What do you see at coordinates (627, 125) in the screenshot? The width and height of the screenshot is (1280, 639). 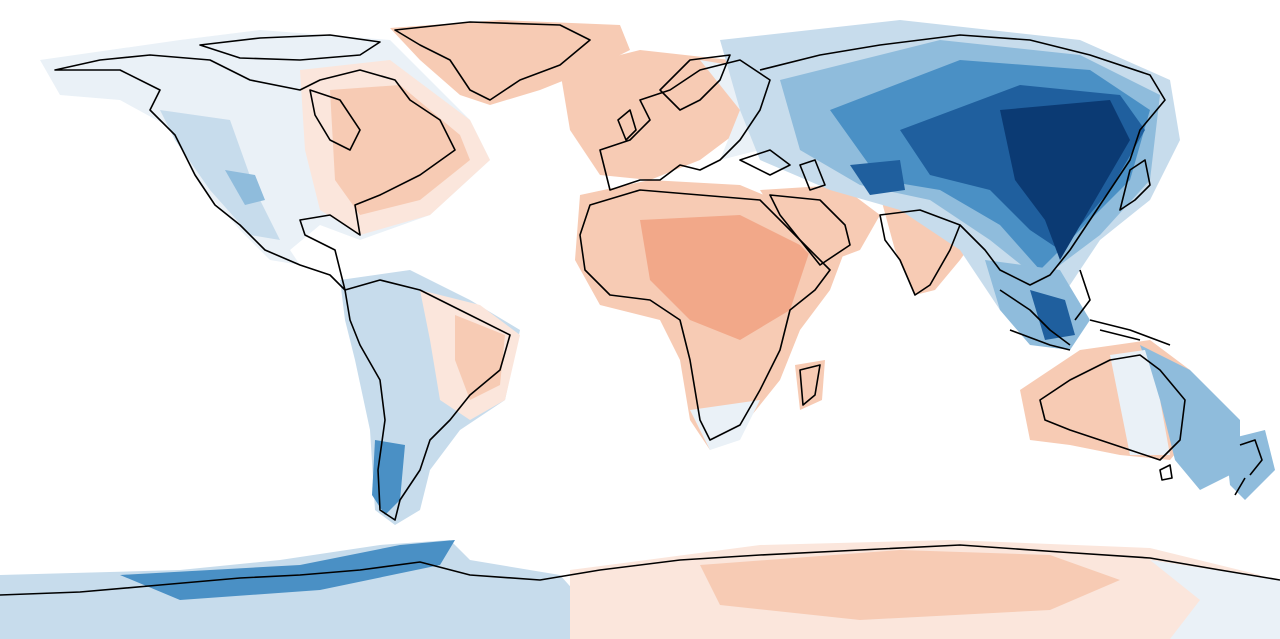 I see `coastline-british-isles` at bounding box center [627, 125].